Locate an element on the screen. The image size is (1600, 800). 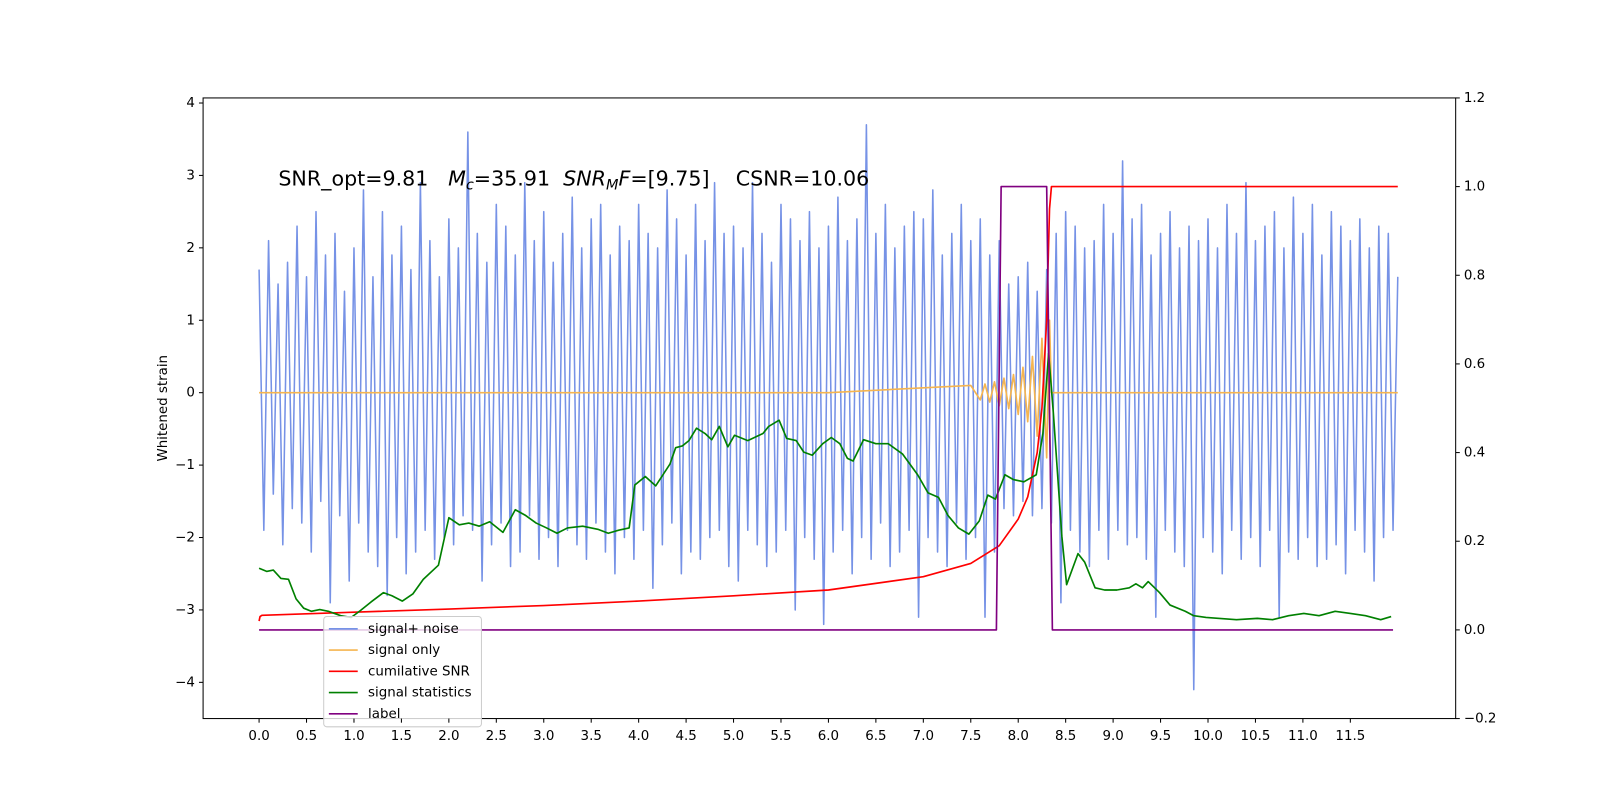
y-tick-label: 2 is located at coordinates (190, 248).